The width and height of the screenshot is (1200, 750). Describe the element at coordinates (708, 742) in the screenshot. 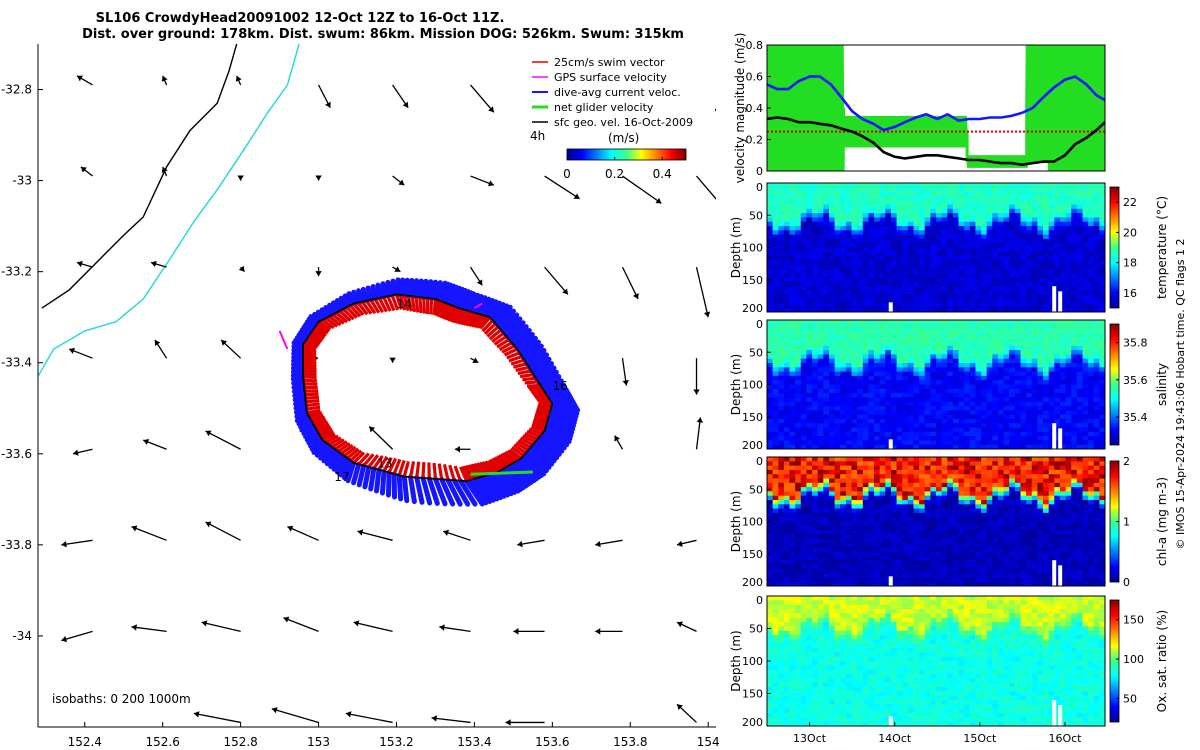

I see `map-xtick-label-8: 154` at that location.